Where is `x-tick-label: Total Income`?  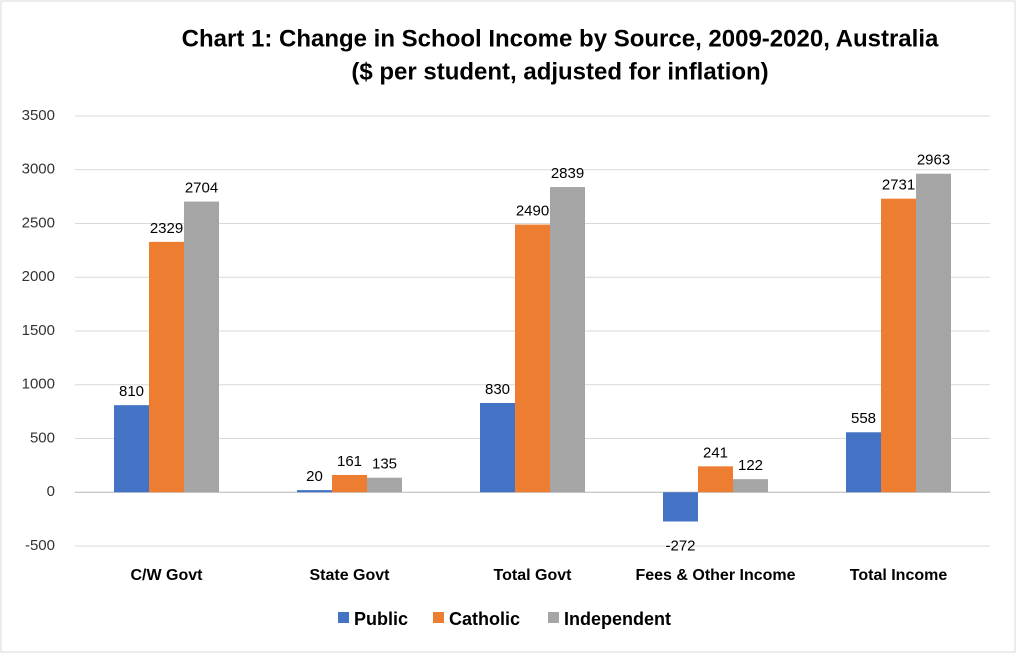
x-tick-label: Total Income is located at coordinates (899, 575).